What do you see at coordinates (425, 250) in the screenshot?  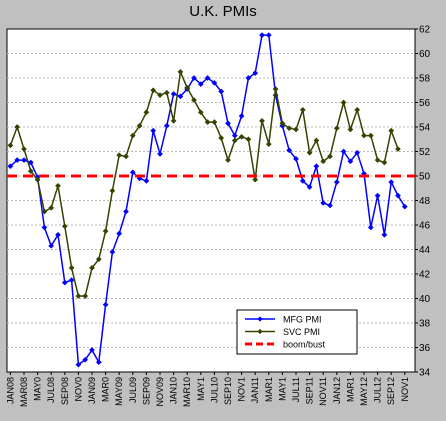 I see `y-tick-label: 44` at bounding box center [425, 250].